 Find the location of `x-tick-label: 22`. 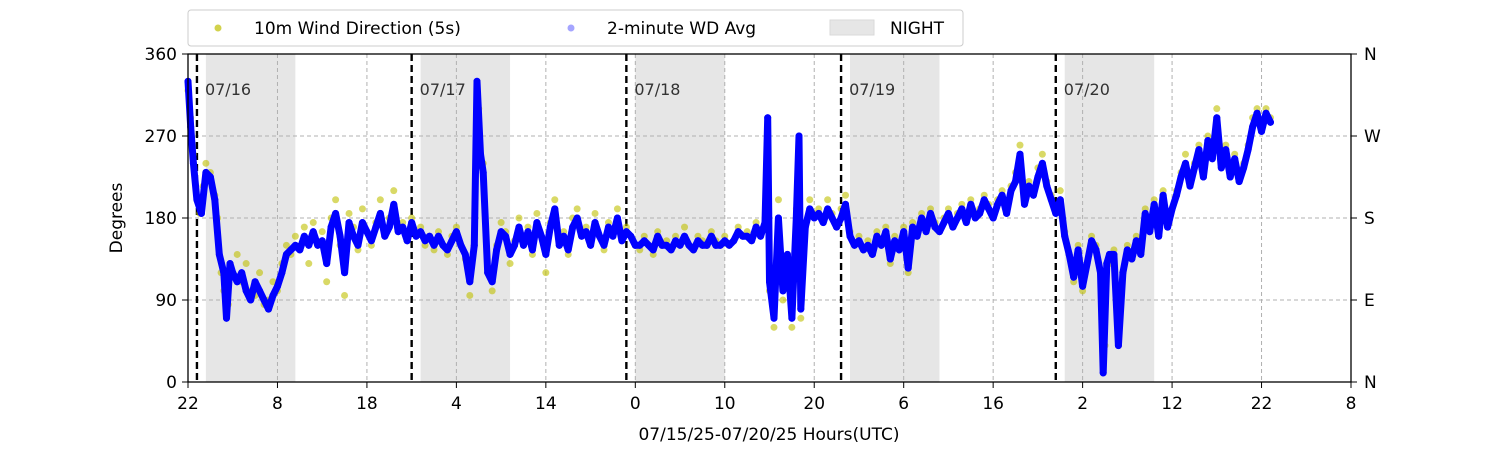

x-tick-label: 22 is located at coordinates (1262, 404).